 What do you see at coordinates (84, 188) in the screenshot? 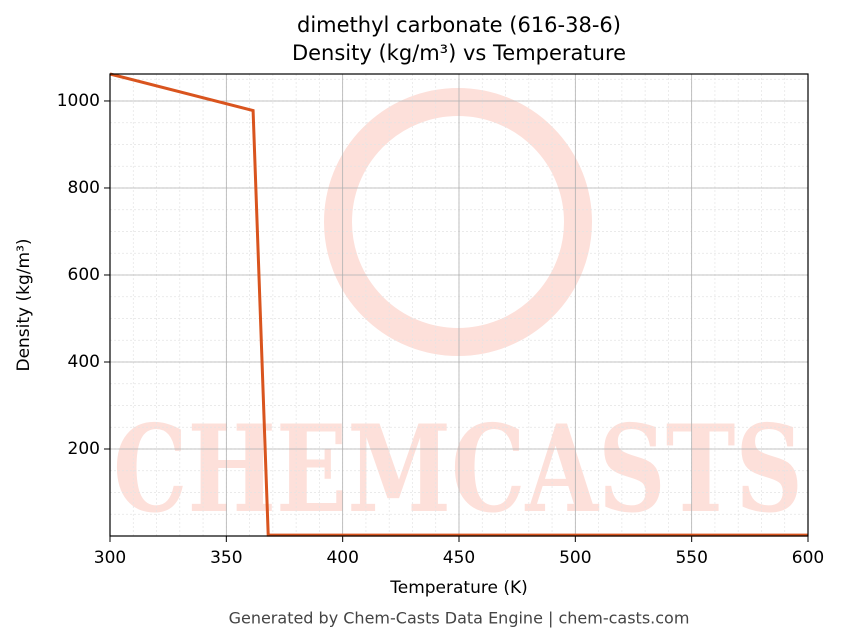
I see `y-tick-label: 800` at bounding box center [84, 188].